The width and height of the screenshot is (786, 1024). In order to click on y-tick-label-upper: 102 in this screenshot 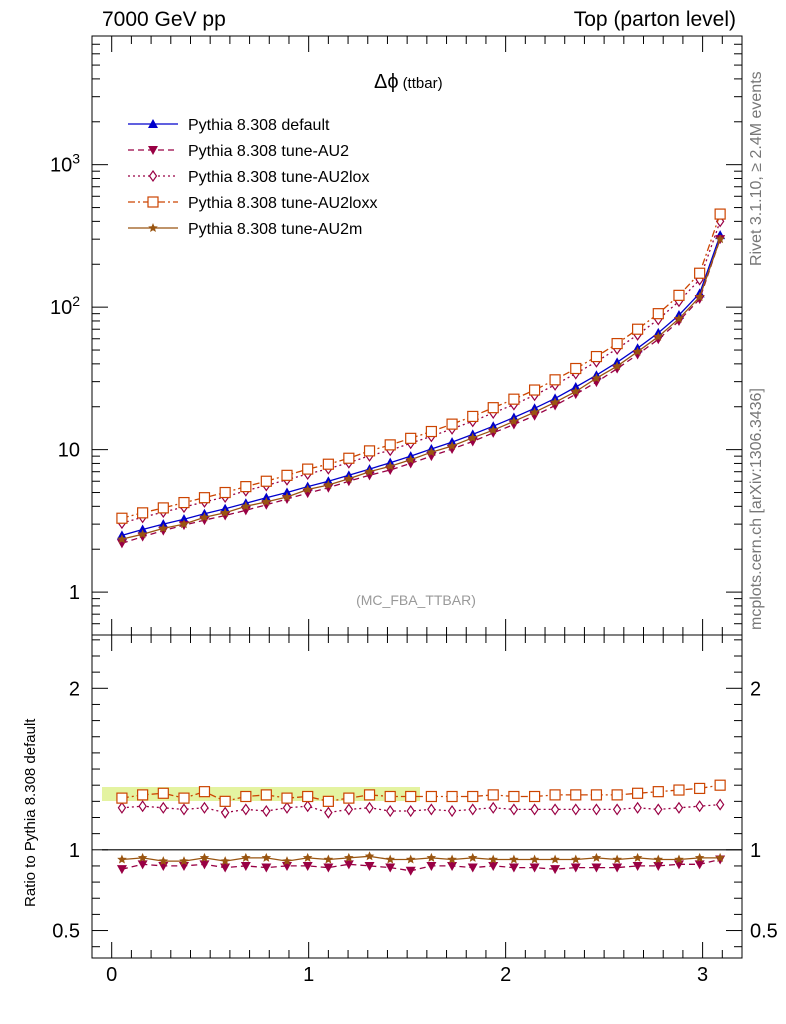, I will do `click(65, 306)`.